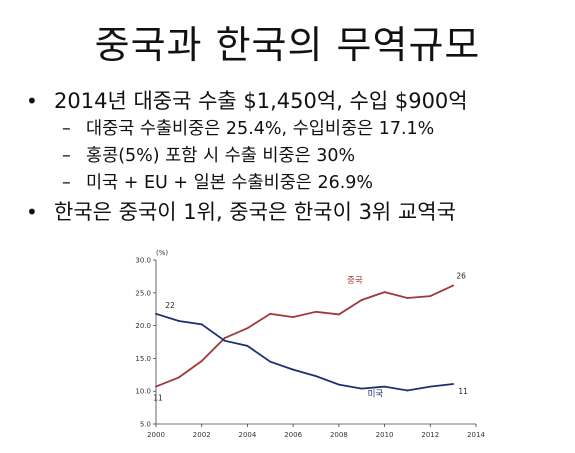  Describe the element at coordinates (339, 435) in the screenshot. I see `x-tick-label: 2008` at that location.